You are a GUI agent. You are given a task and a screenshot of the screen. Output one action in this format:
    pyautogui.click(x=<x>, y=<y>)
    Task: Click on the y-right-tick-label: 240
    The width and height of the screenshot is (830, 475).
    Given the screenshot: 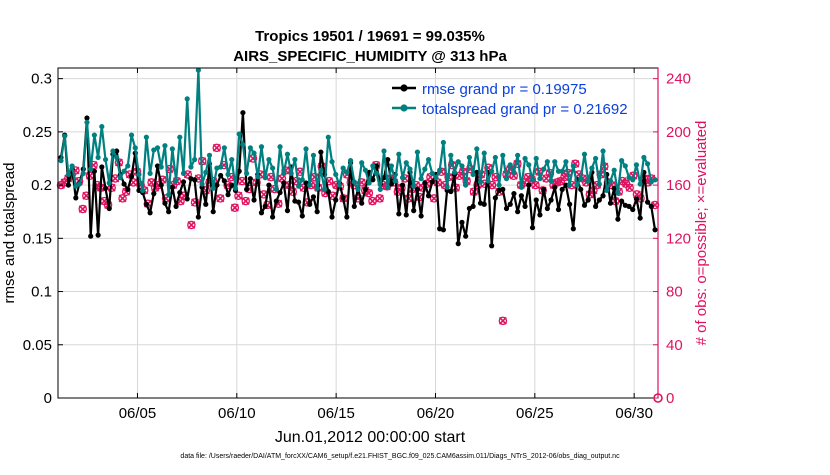 What is the action you would take?
    pyautogui.click(x=678, y=79)
    